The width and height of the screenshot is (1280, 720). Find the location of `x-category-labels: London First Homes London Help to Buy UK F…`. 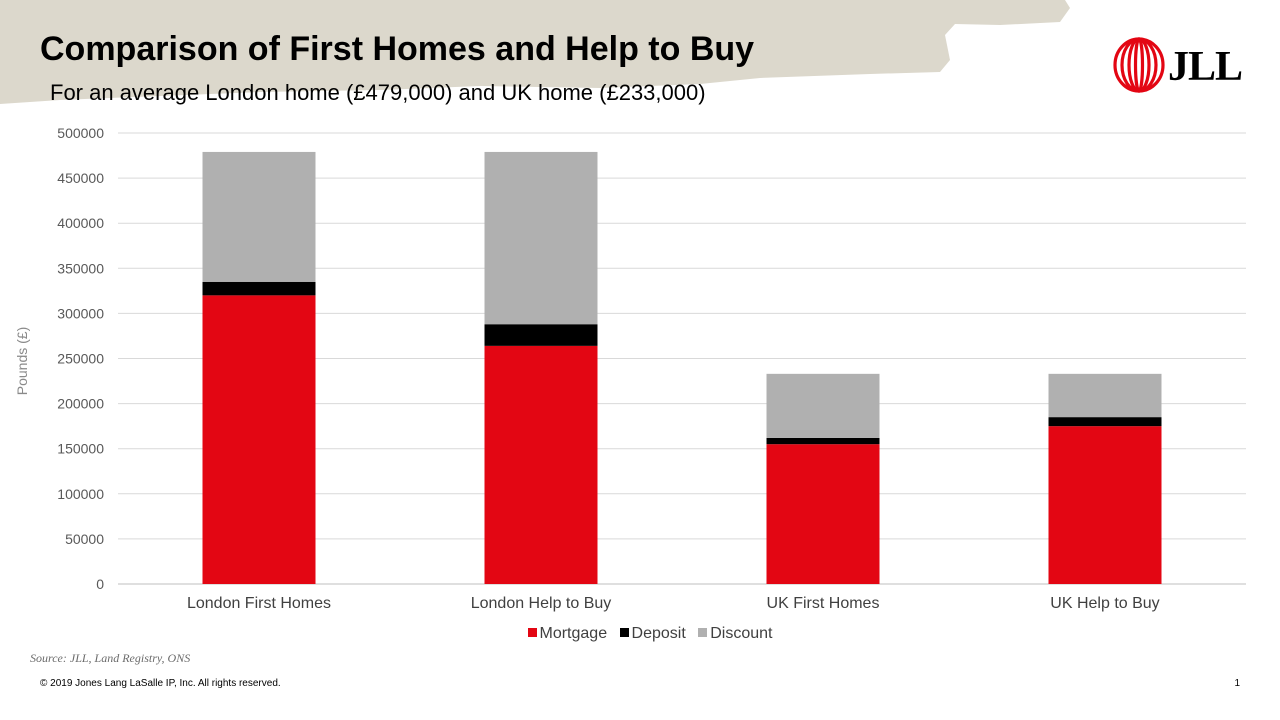

x-category-labels: London First Homes London Help to Buy UK F… is located at coordinates (673, 603).